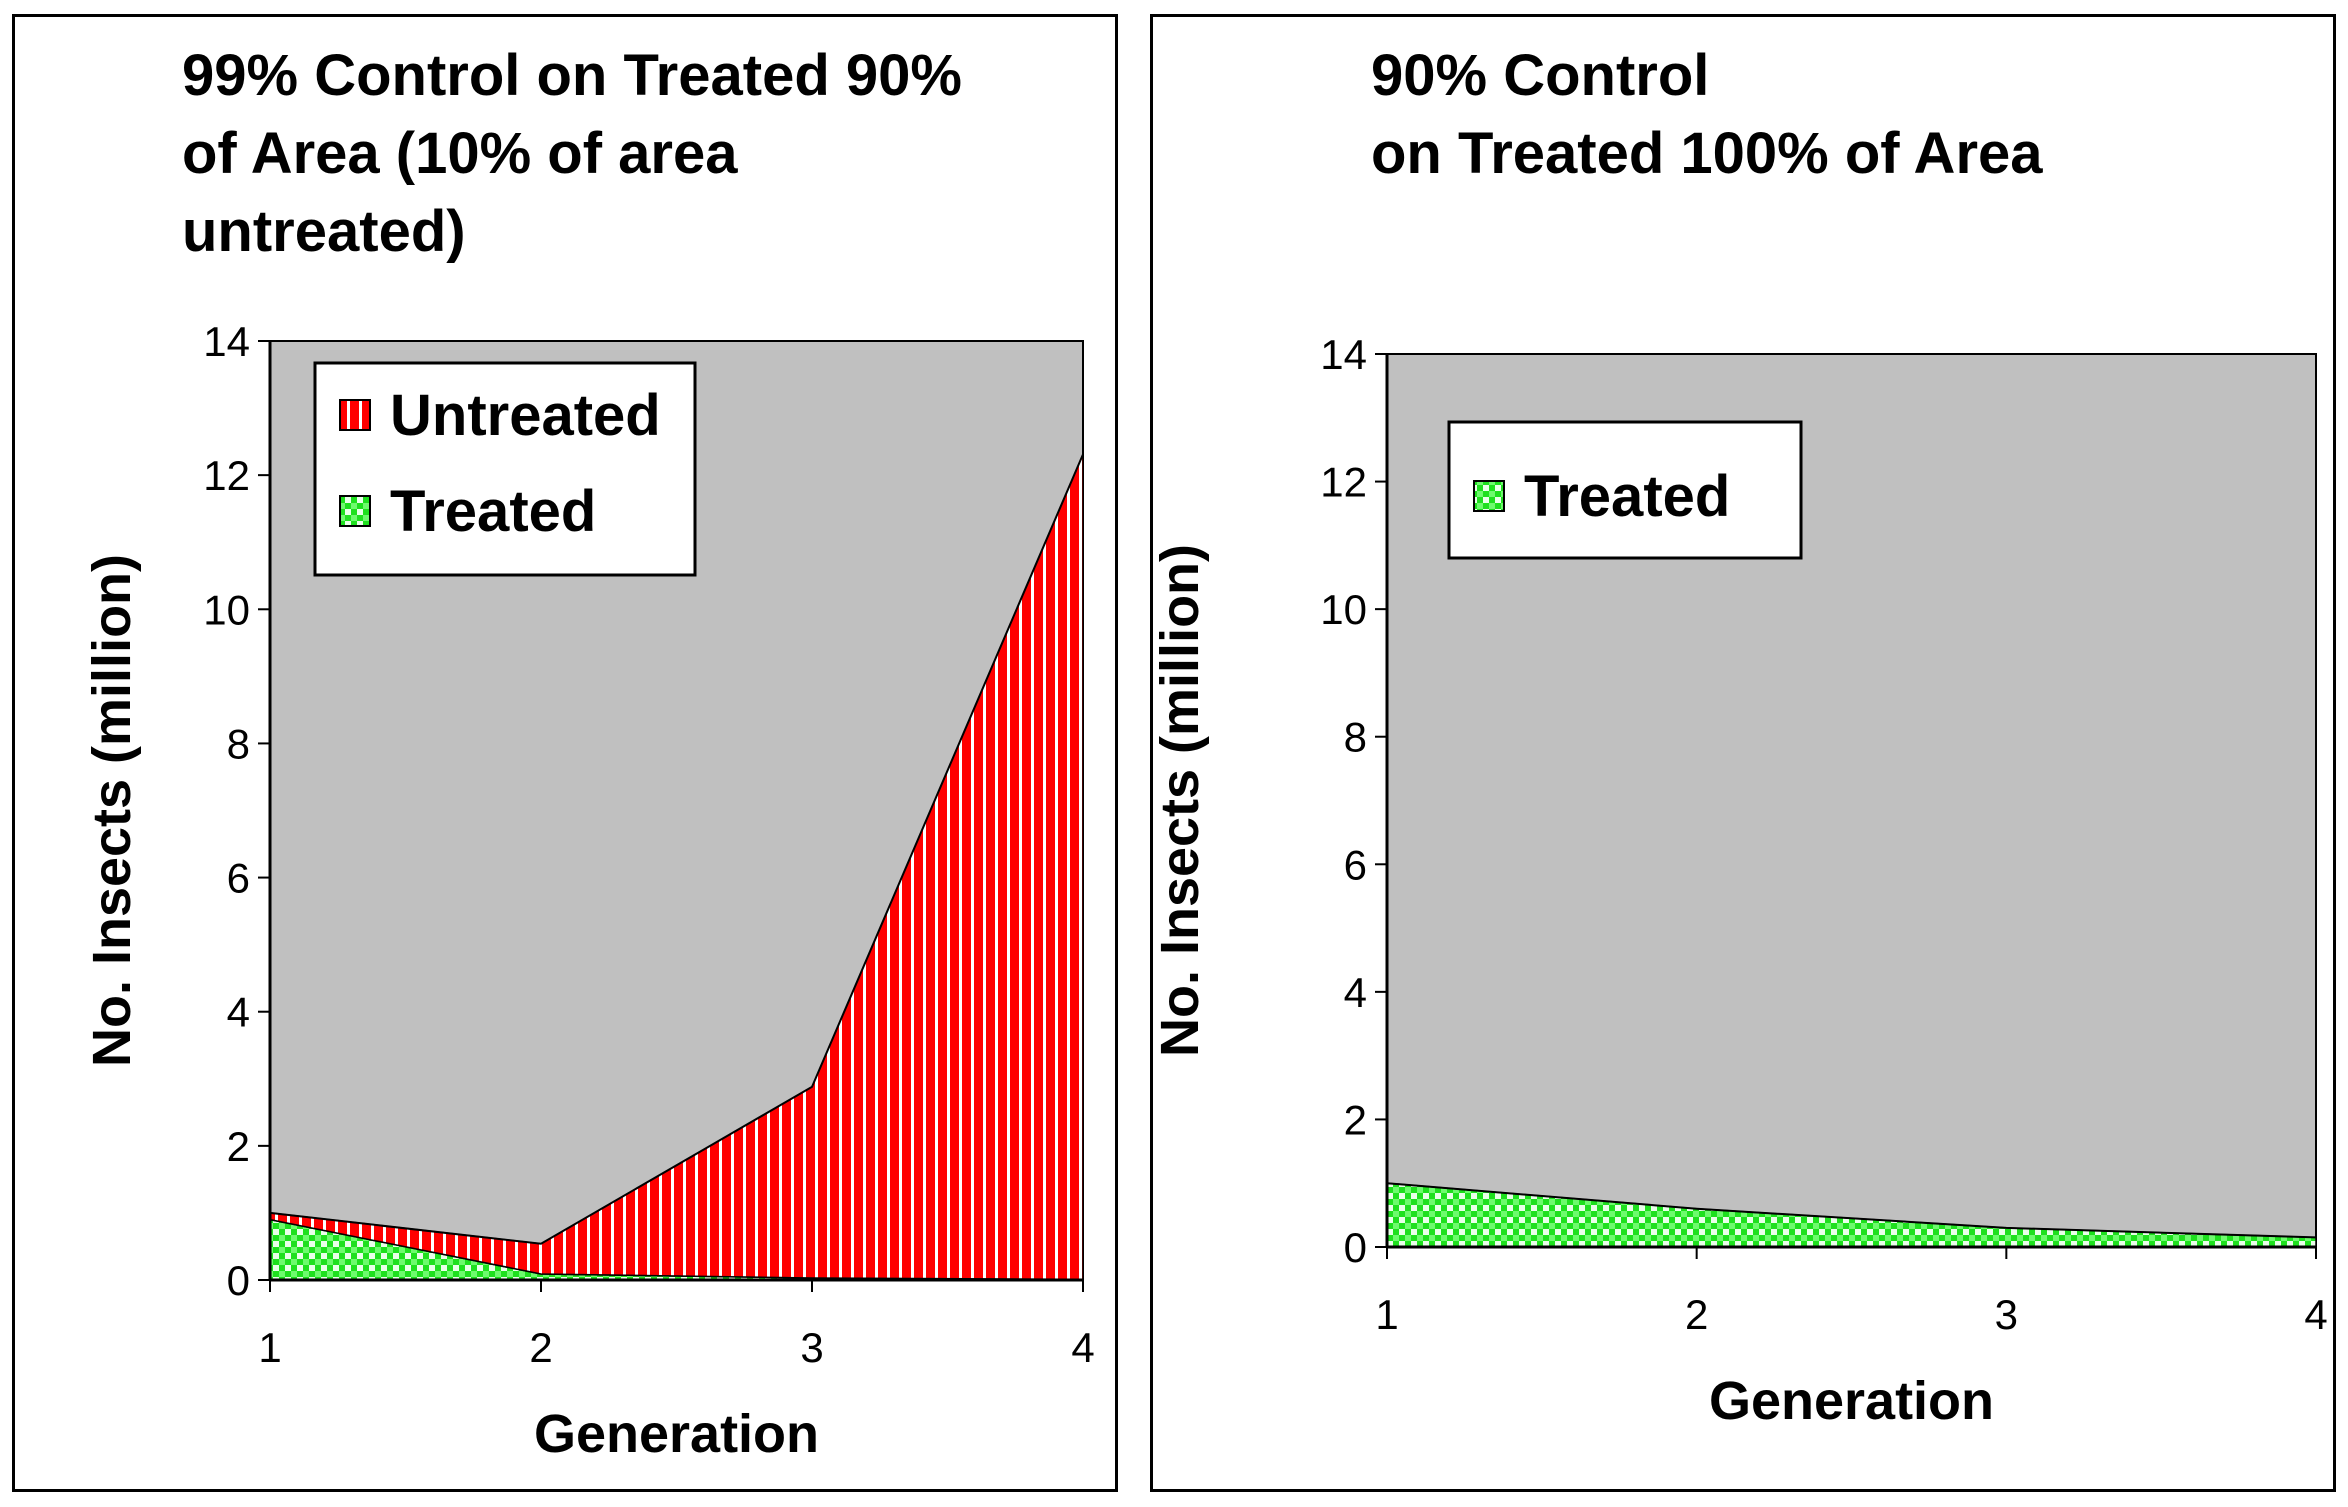  I want to click on chart-title: 90% Control on Treated 100% of Area, so click(1707, 115).